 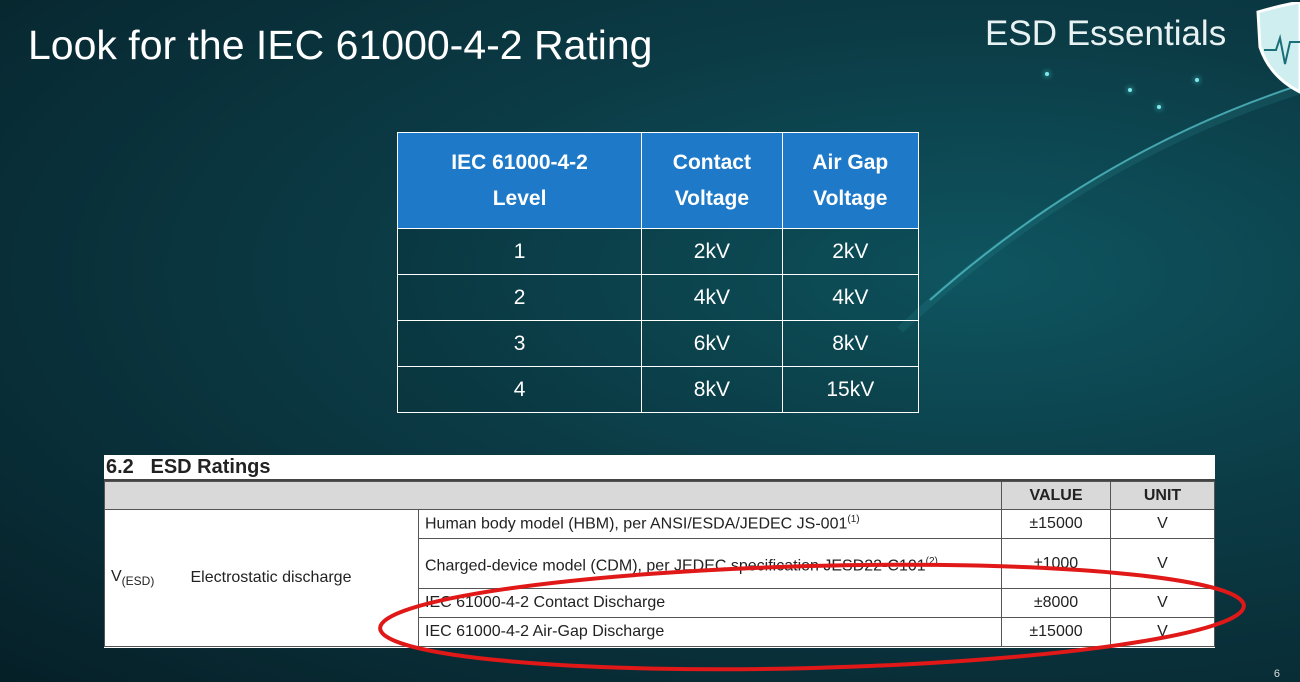 I want to click on header-value: VALUE, so click(x=1056, y=495).